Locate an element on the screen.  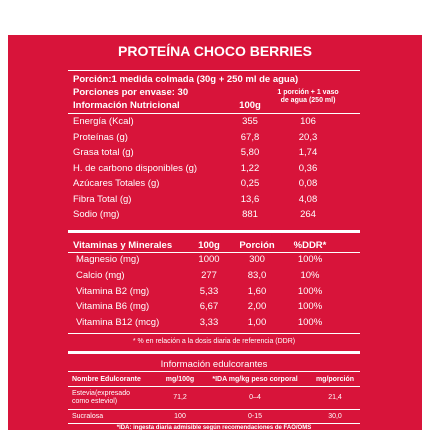
nutrition-cell: 881 is located at coordinates (250, 214).